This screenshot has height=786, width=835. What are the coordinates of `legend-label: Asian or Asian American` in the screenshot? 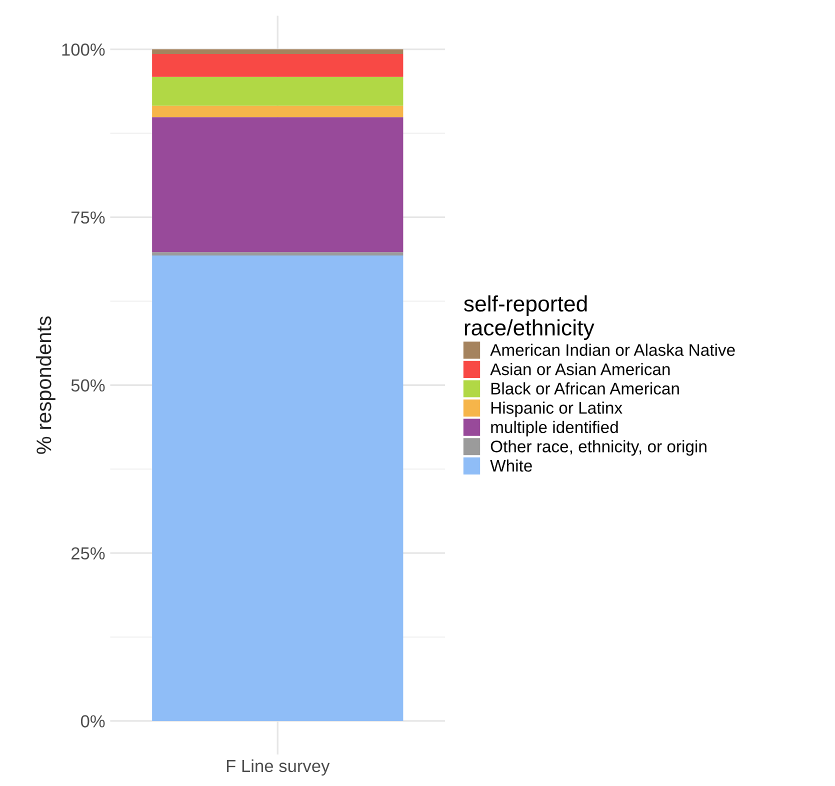 It's located at (580, 369).